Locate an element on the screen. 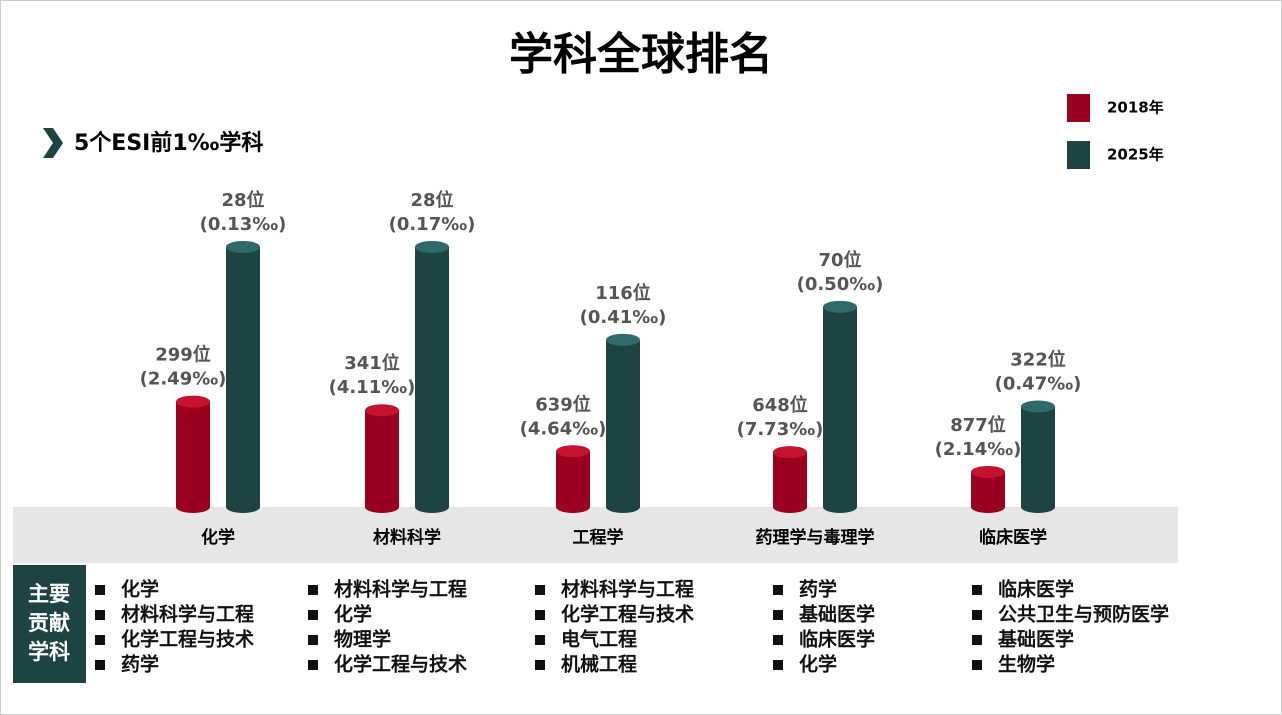 This screenshot has height=715, width=1282. share-label: (0.50‰) is located at coordinates (840, 284).